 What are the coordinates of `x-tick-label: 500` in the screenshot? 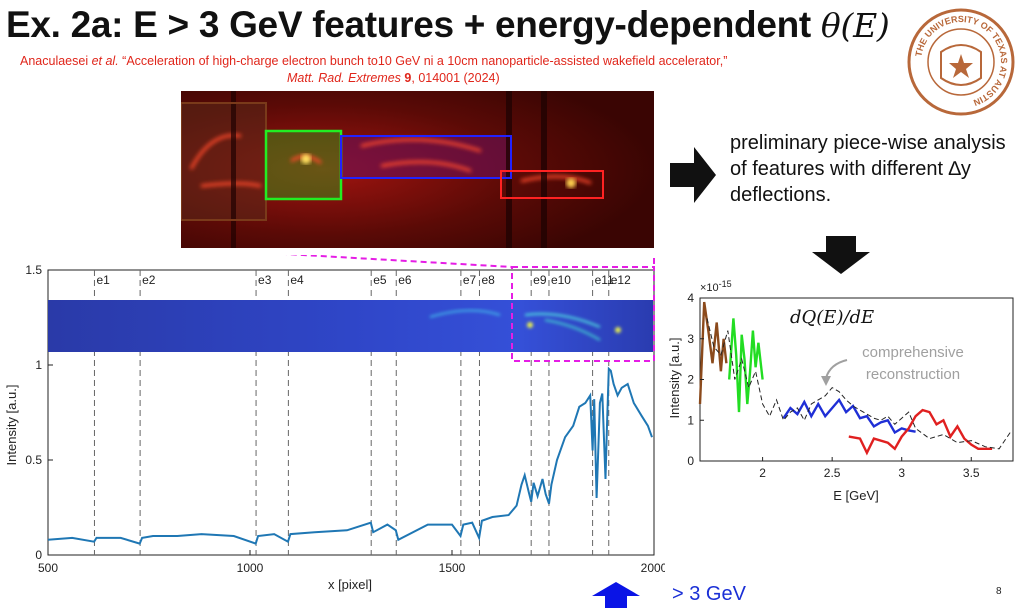 It's located at (48, 568).